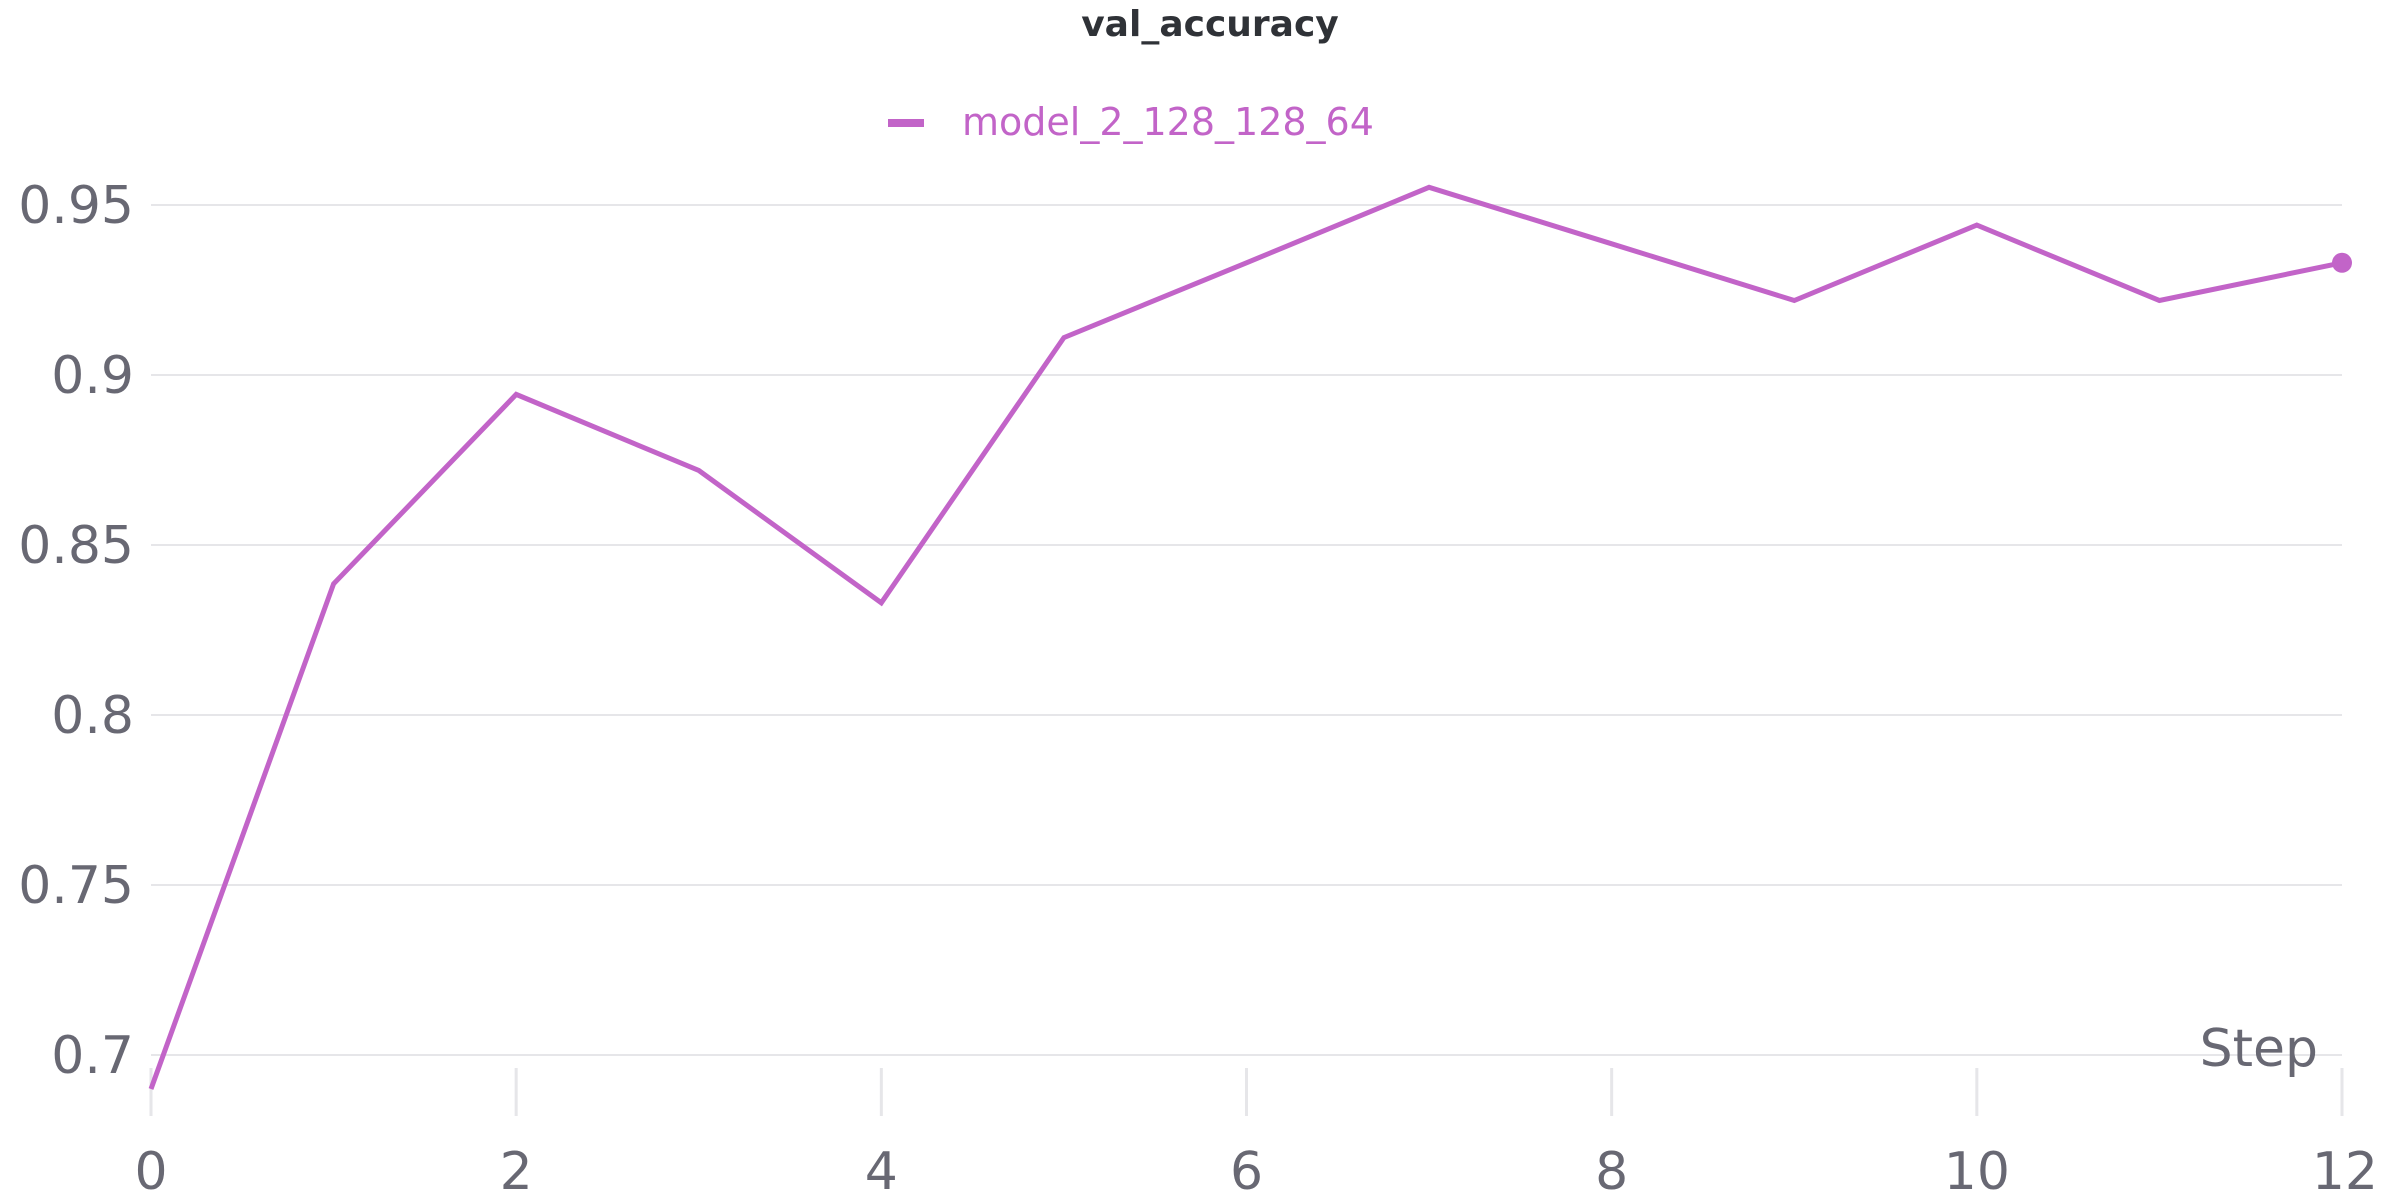 Image resolution: width=2400 pixels, height=1200 pixels. I want to click on y-tick-label: 0.75, so click(76, 886).